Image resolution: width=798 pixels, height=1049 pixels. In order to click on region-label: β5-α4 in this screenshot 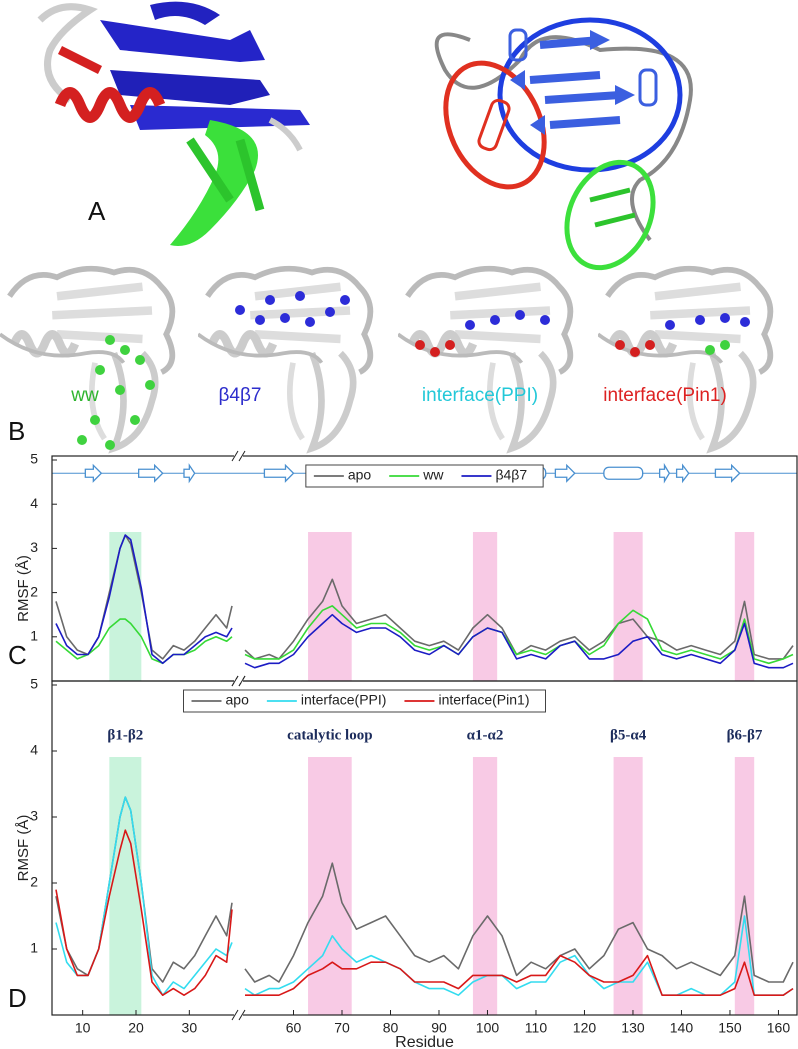, I will do `click(628, 735)`.